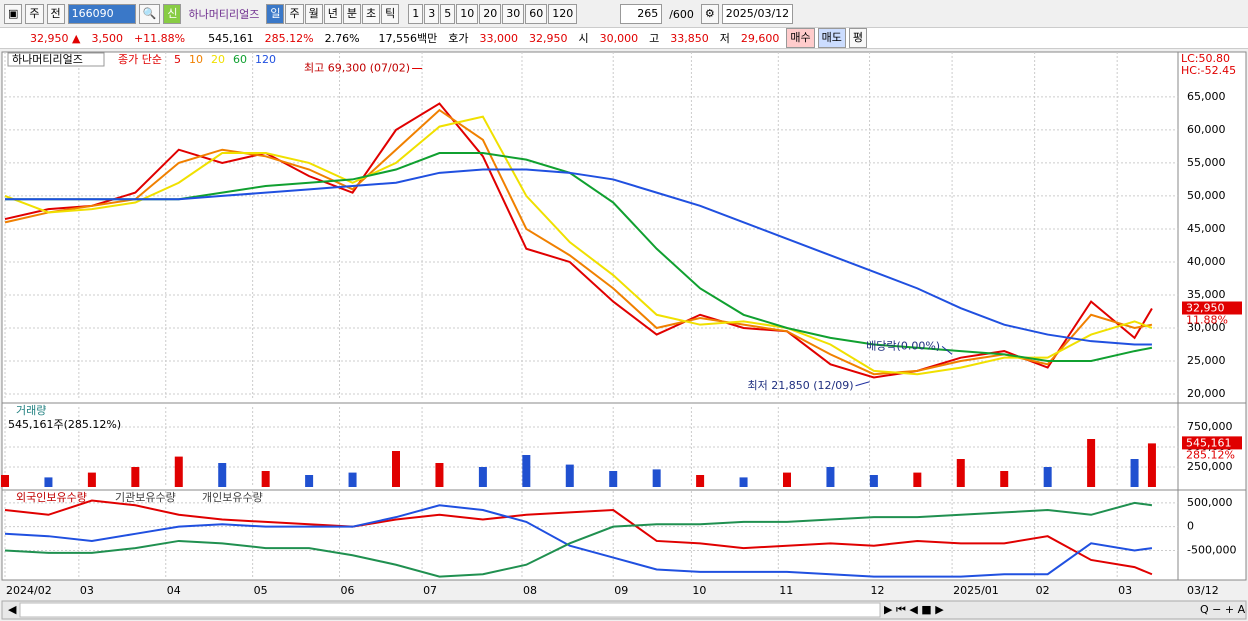 This screenshot has height=621, width=1248. What do you see at coordinates (29, 590) in the screenshot?
I see `x-tick-label: 2024/02` at bounding box center [29, 590].